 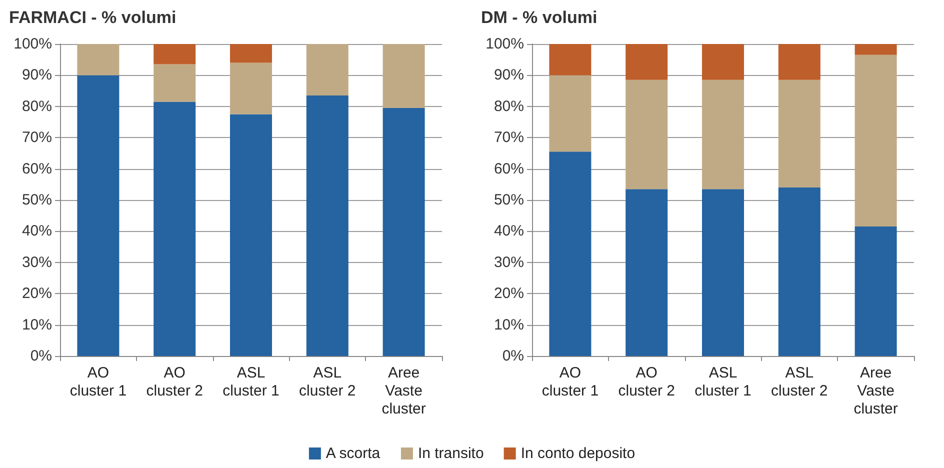 What do you see at coordinates (451, 453) in the screenshot?
I see `legend-label: In transito` at bounding box center [451, 453].